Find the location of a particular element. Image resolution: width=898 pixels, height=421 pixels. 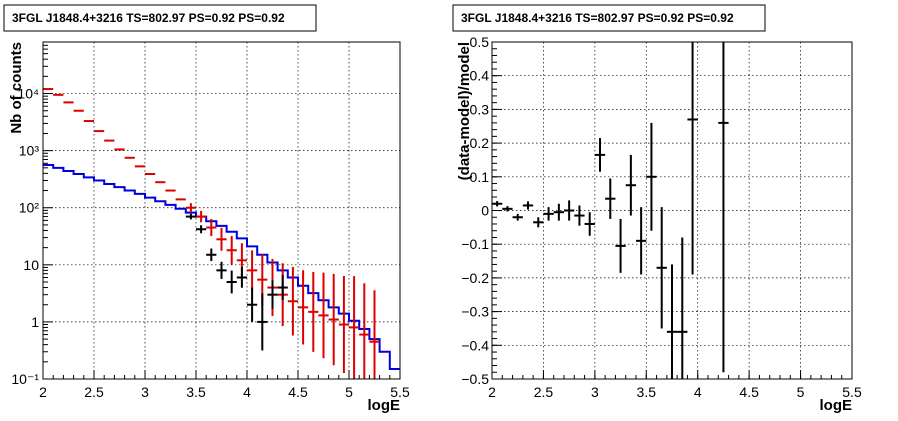

left-x-tick-label: 2.5 is located at coordinates (94, 392).